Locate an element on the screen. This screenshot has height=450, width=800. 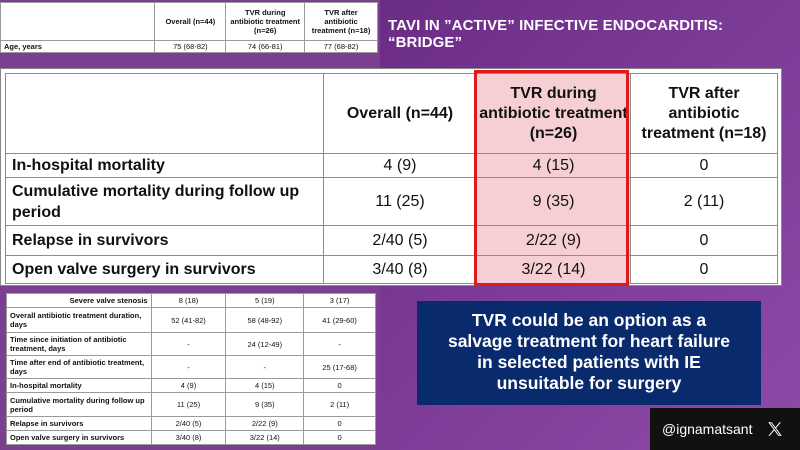
main-row-during: 2/22 (9) is located at coordinates (553, 240).